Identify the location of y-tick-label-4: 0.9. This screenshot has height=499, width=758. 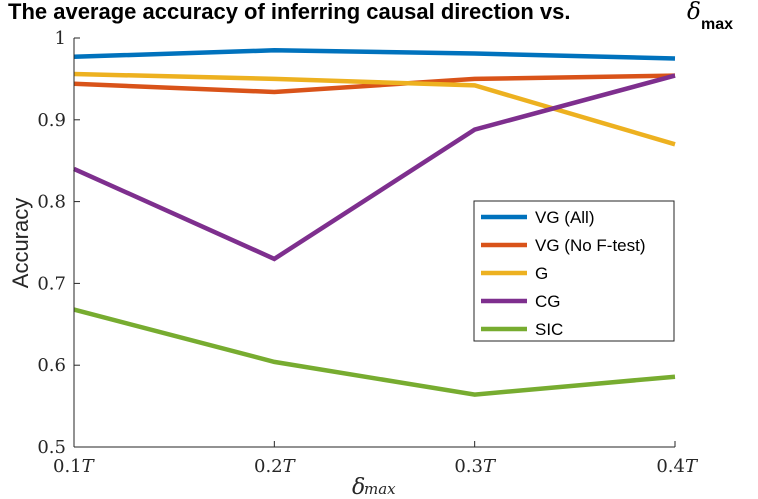
(51, 120).